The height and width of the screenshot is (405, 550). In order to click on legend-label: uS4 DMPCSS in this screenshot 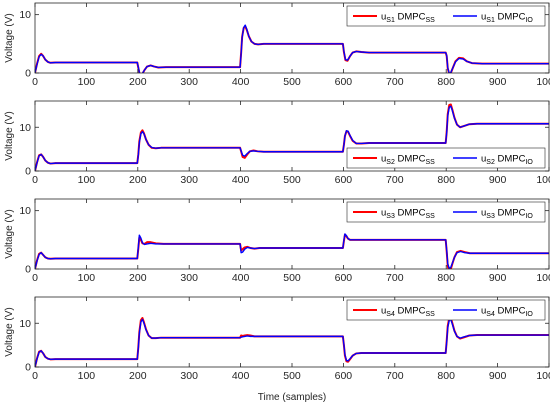, I will do `click(408, 312)`.